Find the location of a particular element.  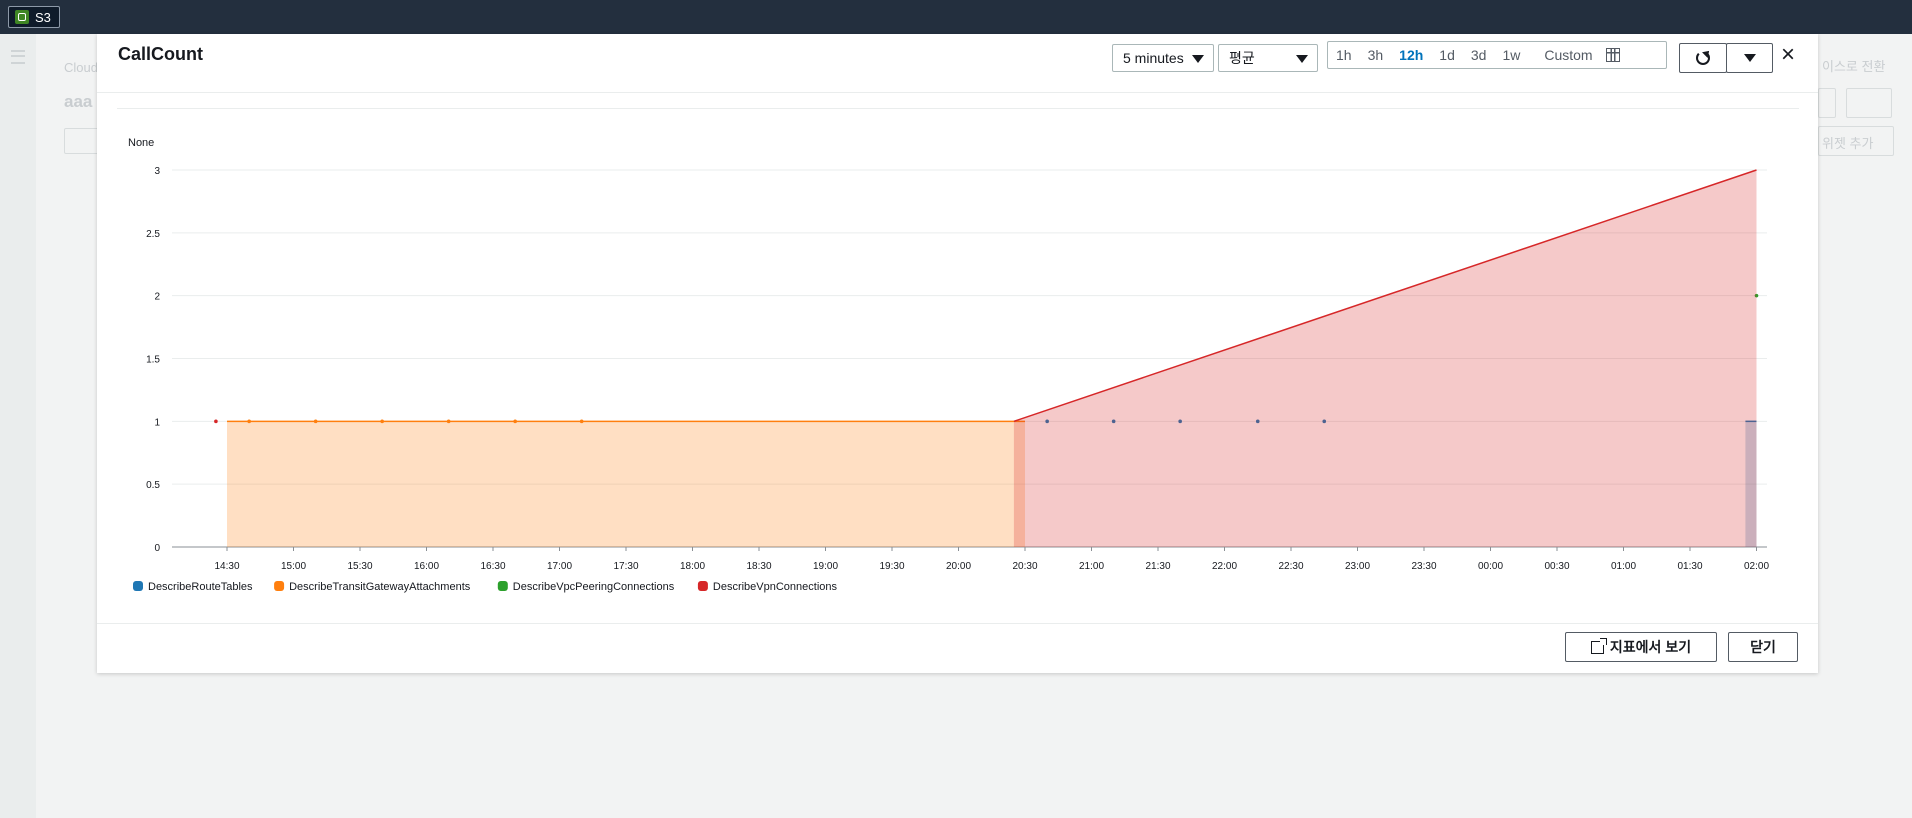

series-area-DescribeTransitGatewayAttachments is located at coordinates (626, 484).